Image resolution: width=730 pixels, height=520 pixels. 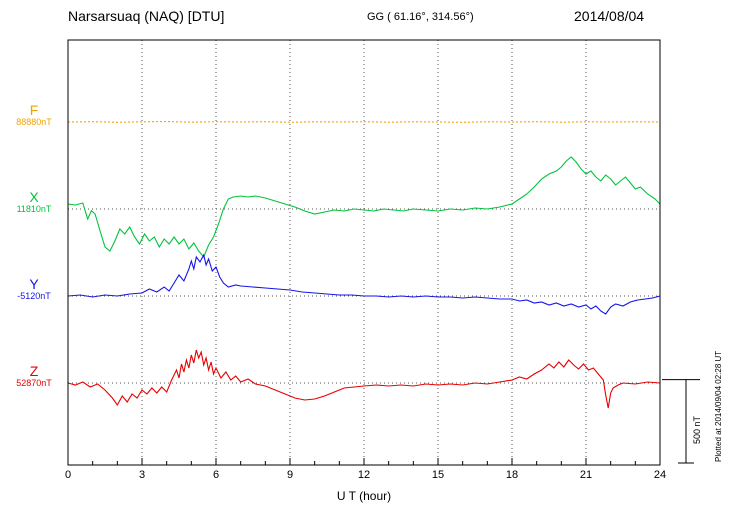 I want to click on x-tick-label: 9, so click(x=290, y=475).